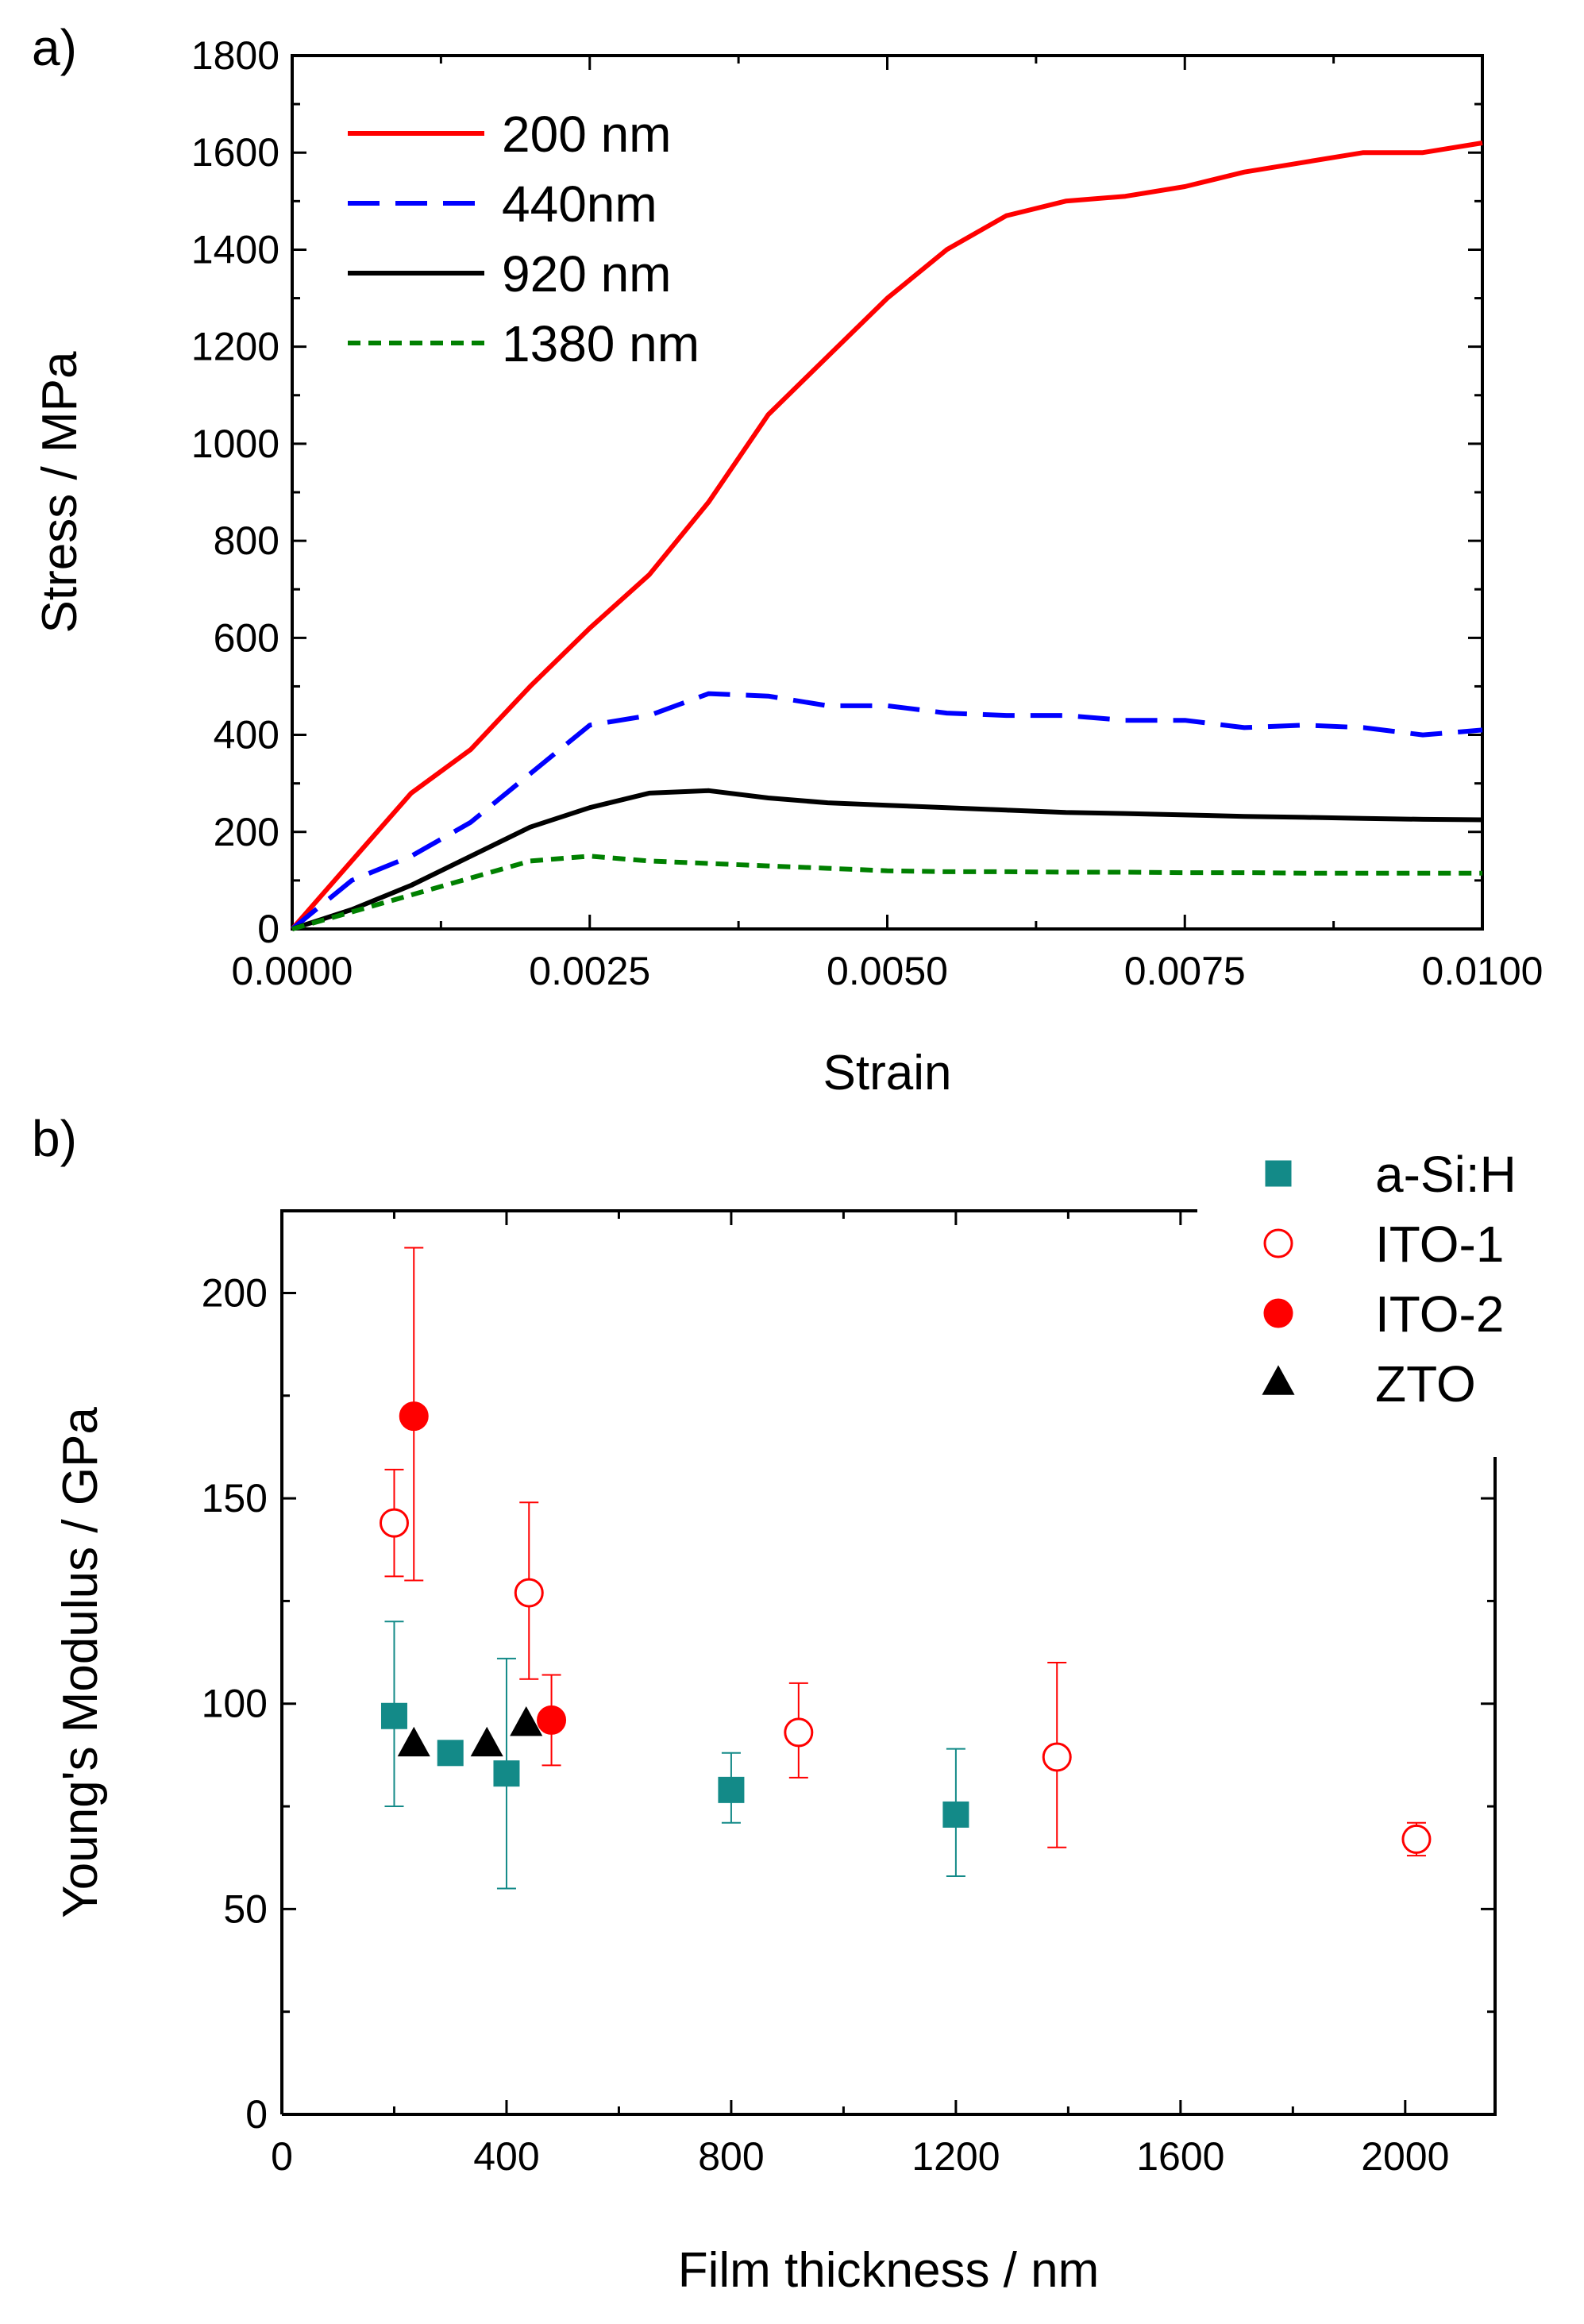 The image size is (1584, 2324). Describe the element at coordinates (80, 1662) in the screenshot. I see `y-axis-title-b: Young's Modulus / GPa` at that location.